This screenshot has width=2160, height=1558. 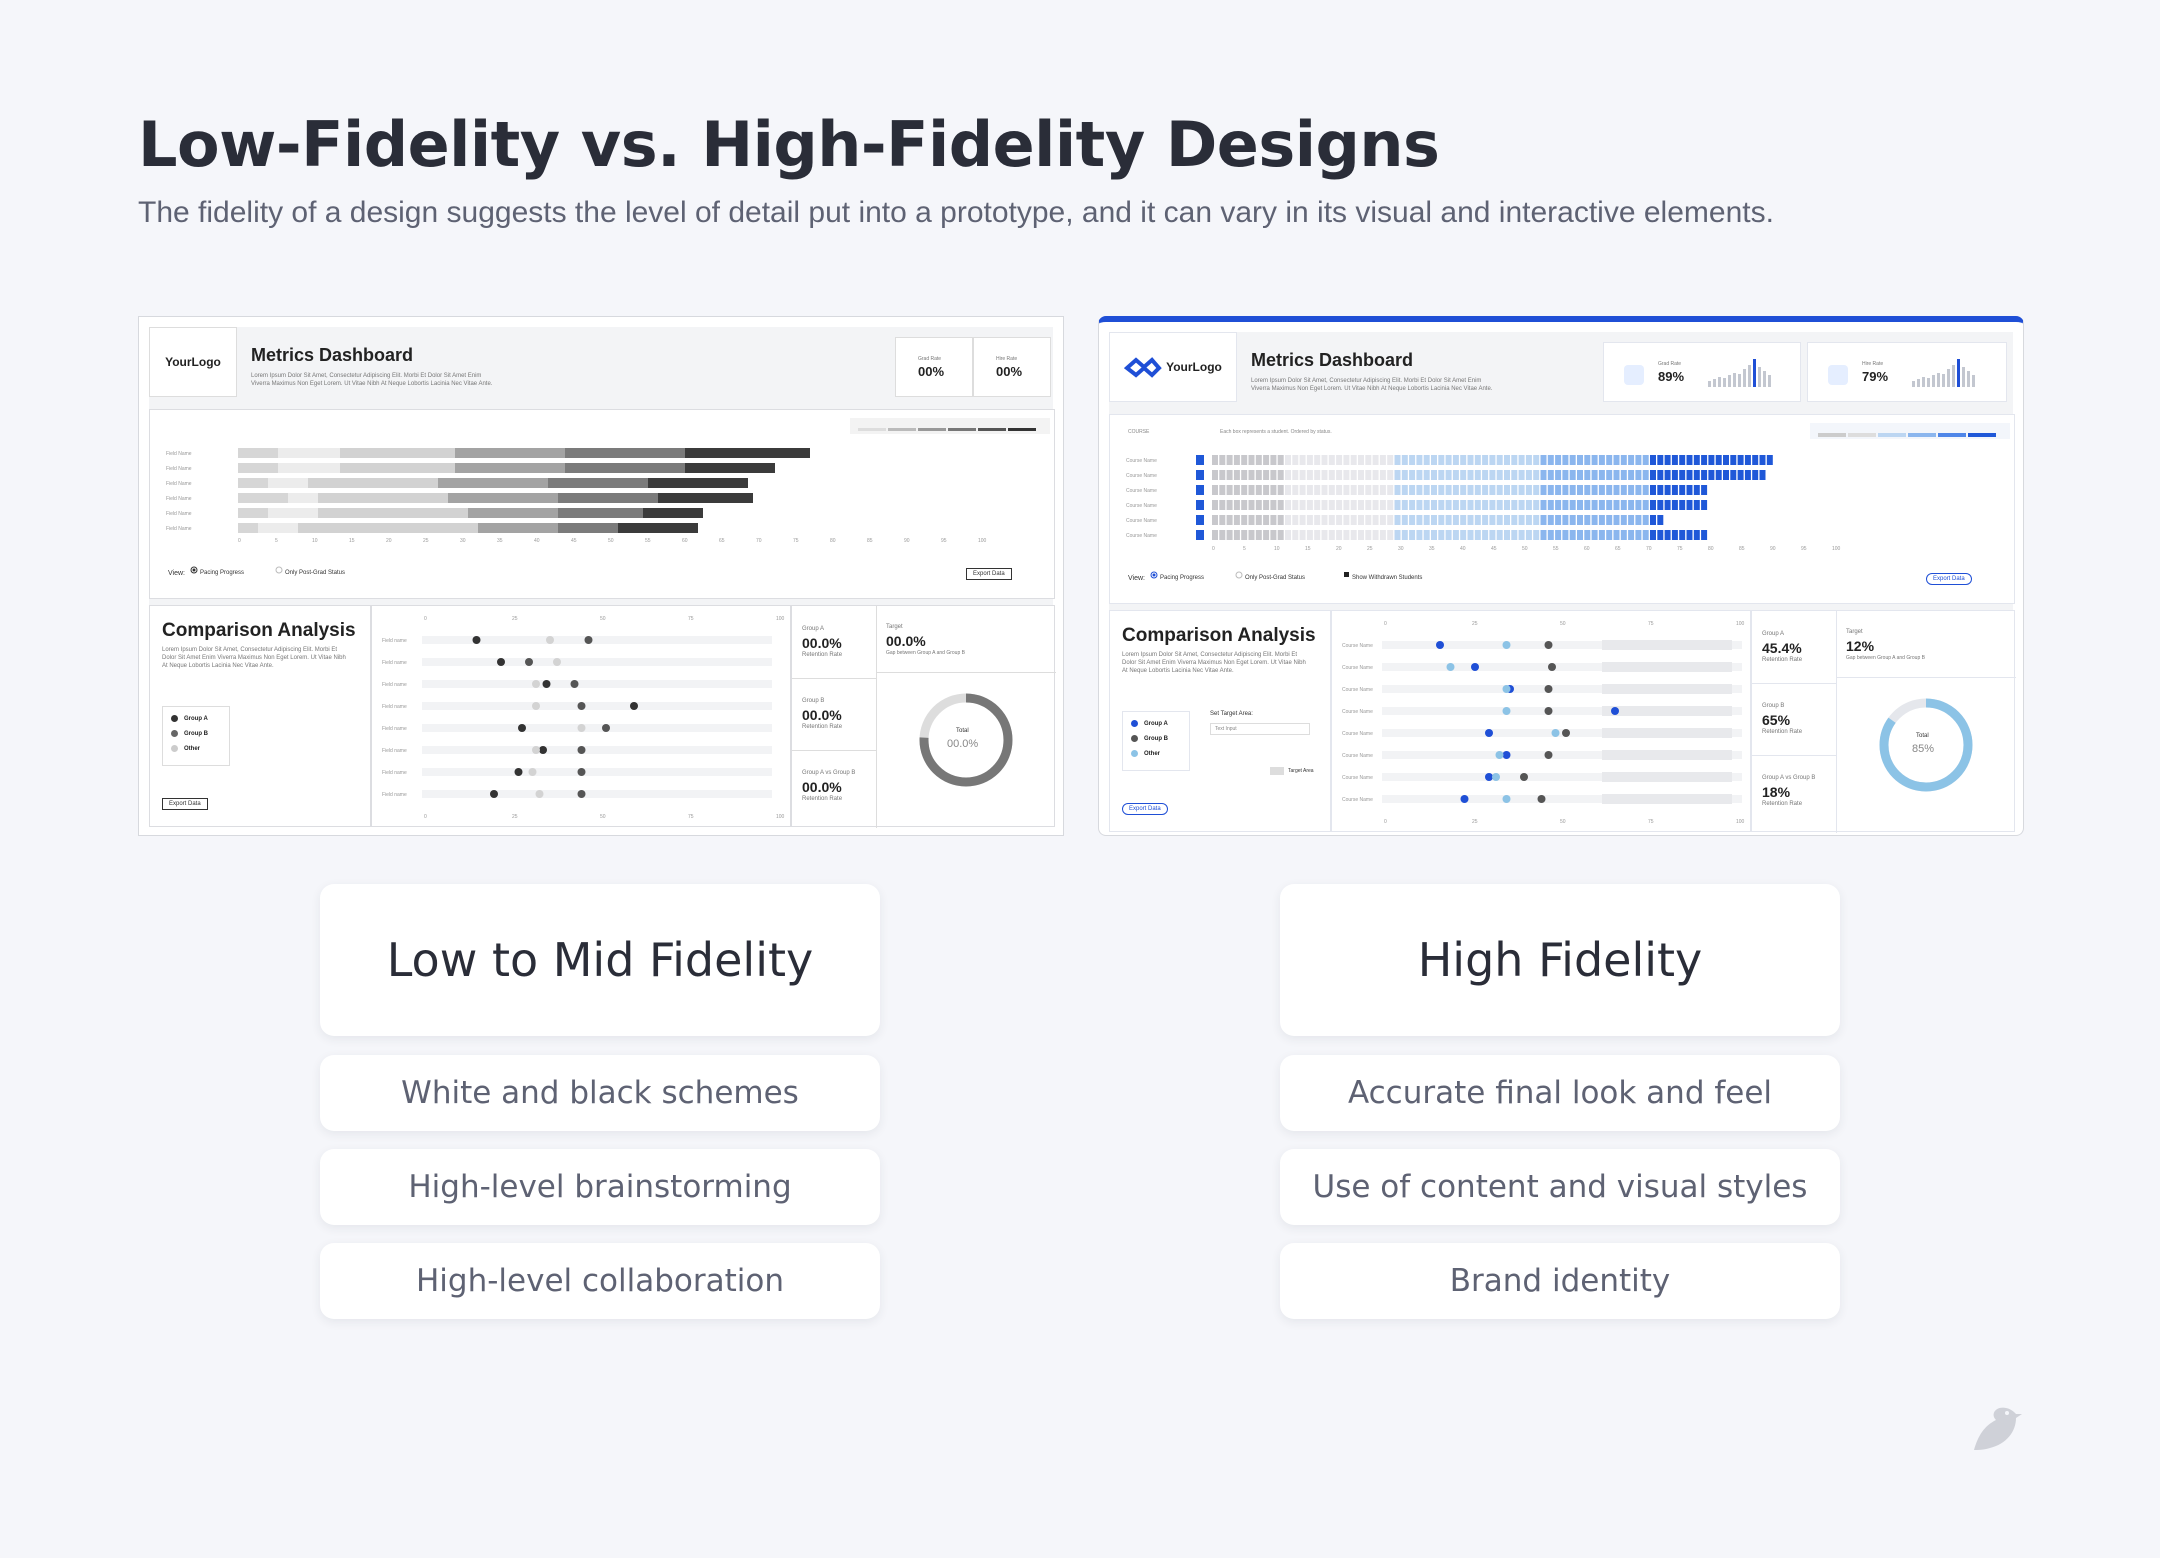 What do you see at coordinates (193, 362) in the screenshot?
I see `lofi-logo-text: YourLogo` at bounding box center [193, 362].